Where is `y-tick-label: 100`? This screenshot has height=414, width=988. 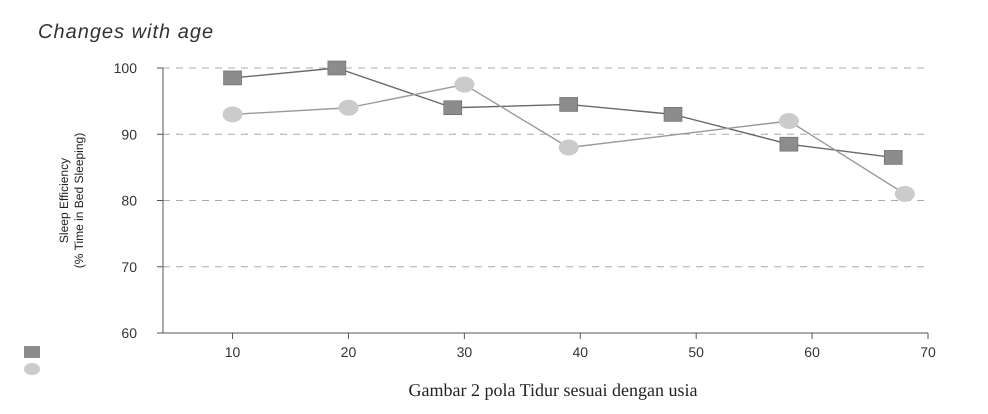 y-tick-label: 100 is located at coordinates (126, 68).